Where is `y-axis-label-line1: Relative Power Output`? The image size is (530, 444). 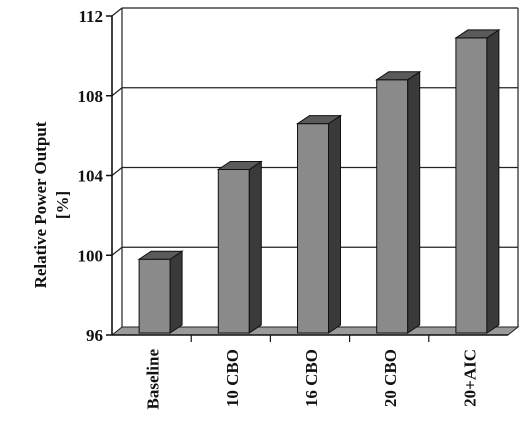 y-axis-label-line1: Relative Power Output is located at coordinates (40, 204).